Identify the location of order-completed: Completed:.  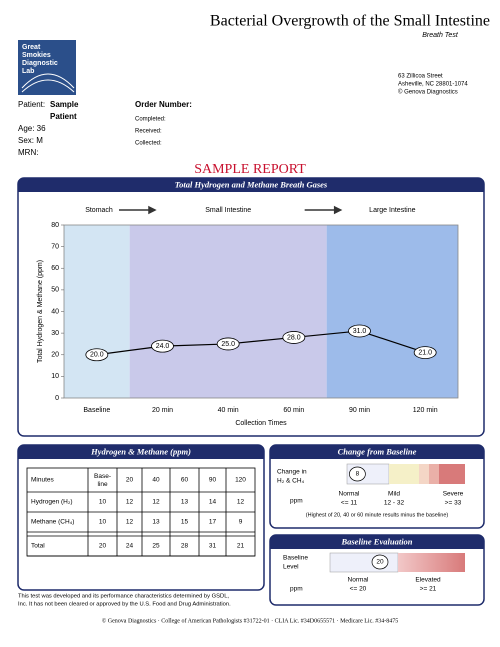
(150, 120).